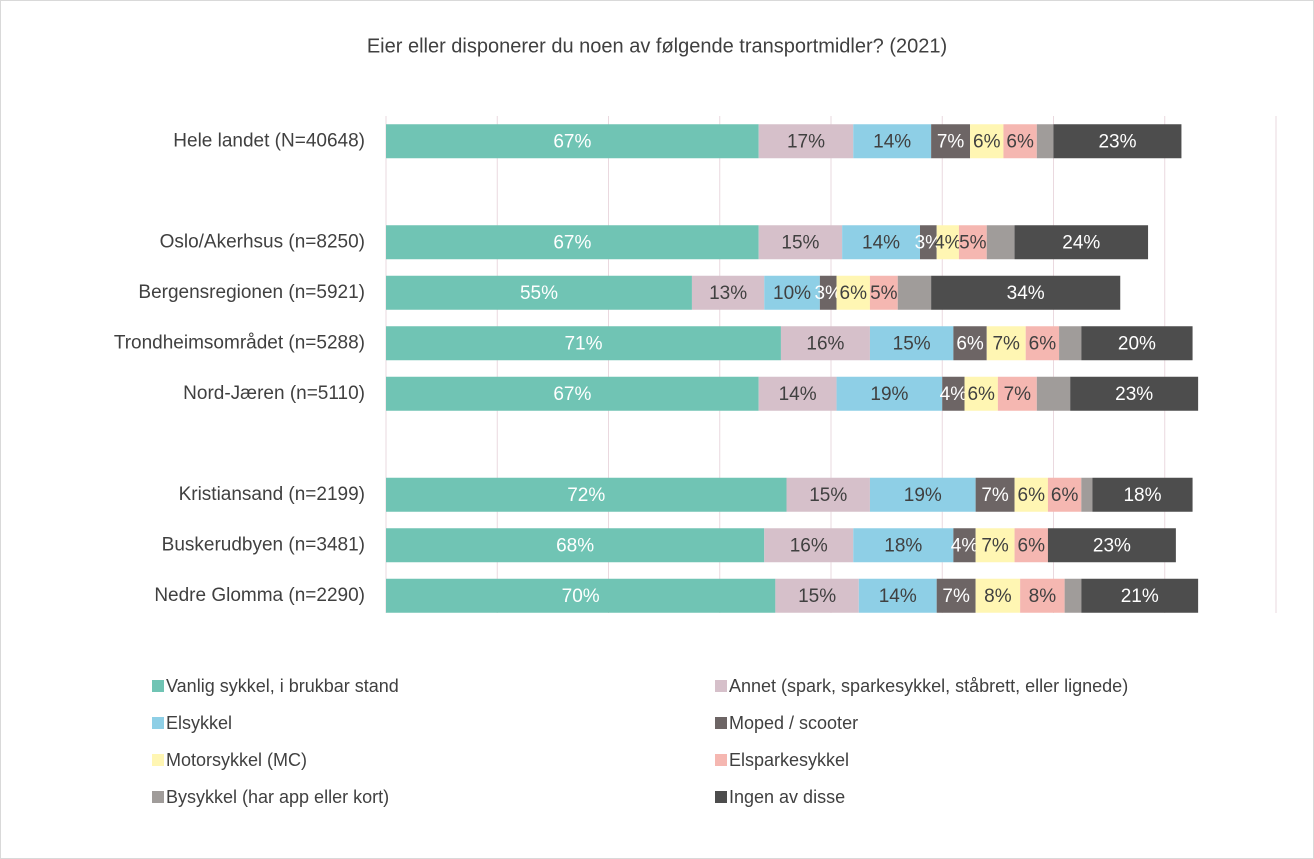  Describe the element at coordinates (965, 545) in the screenshot. I see `data-label: 4%` at that location.